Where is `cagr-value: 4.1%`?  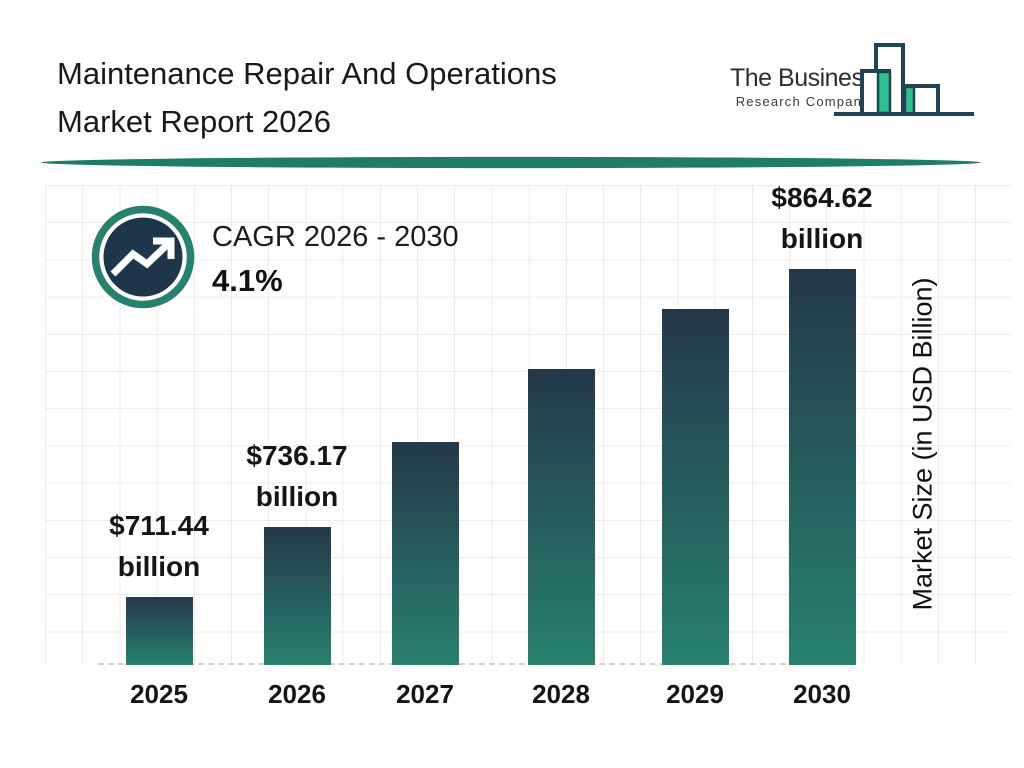 cagr-value: 4.1% is located at coordinates (247, 280).